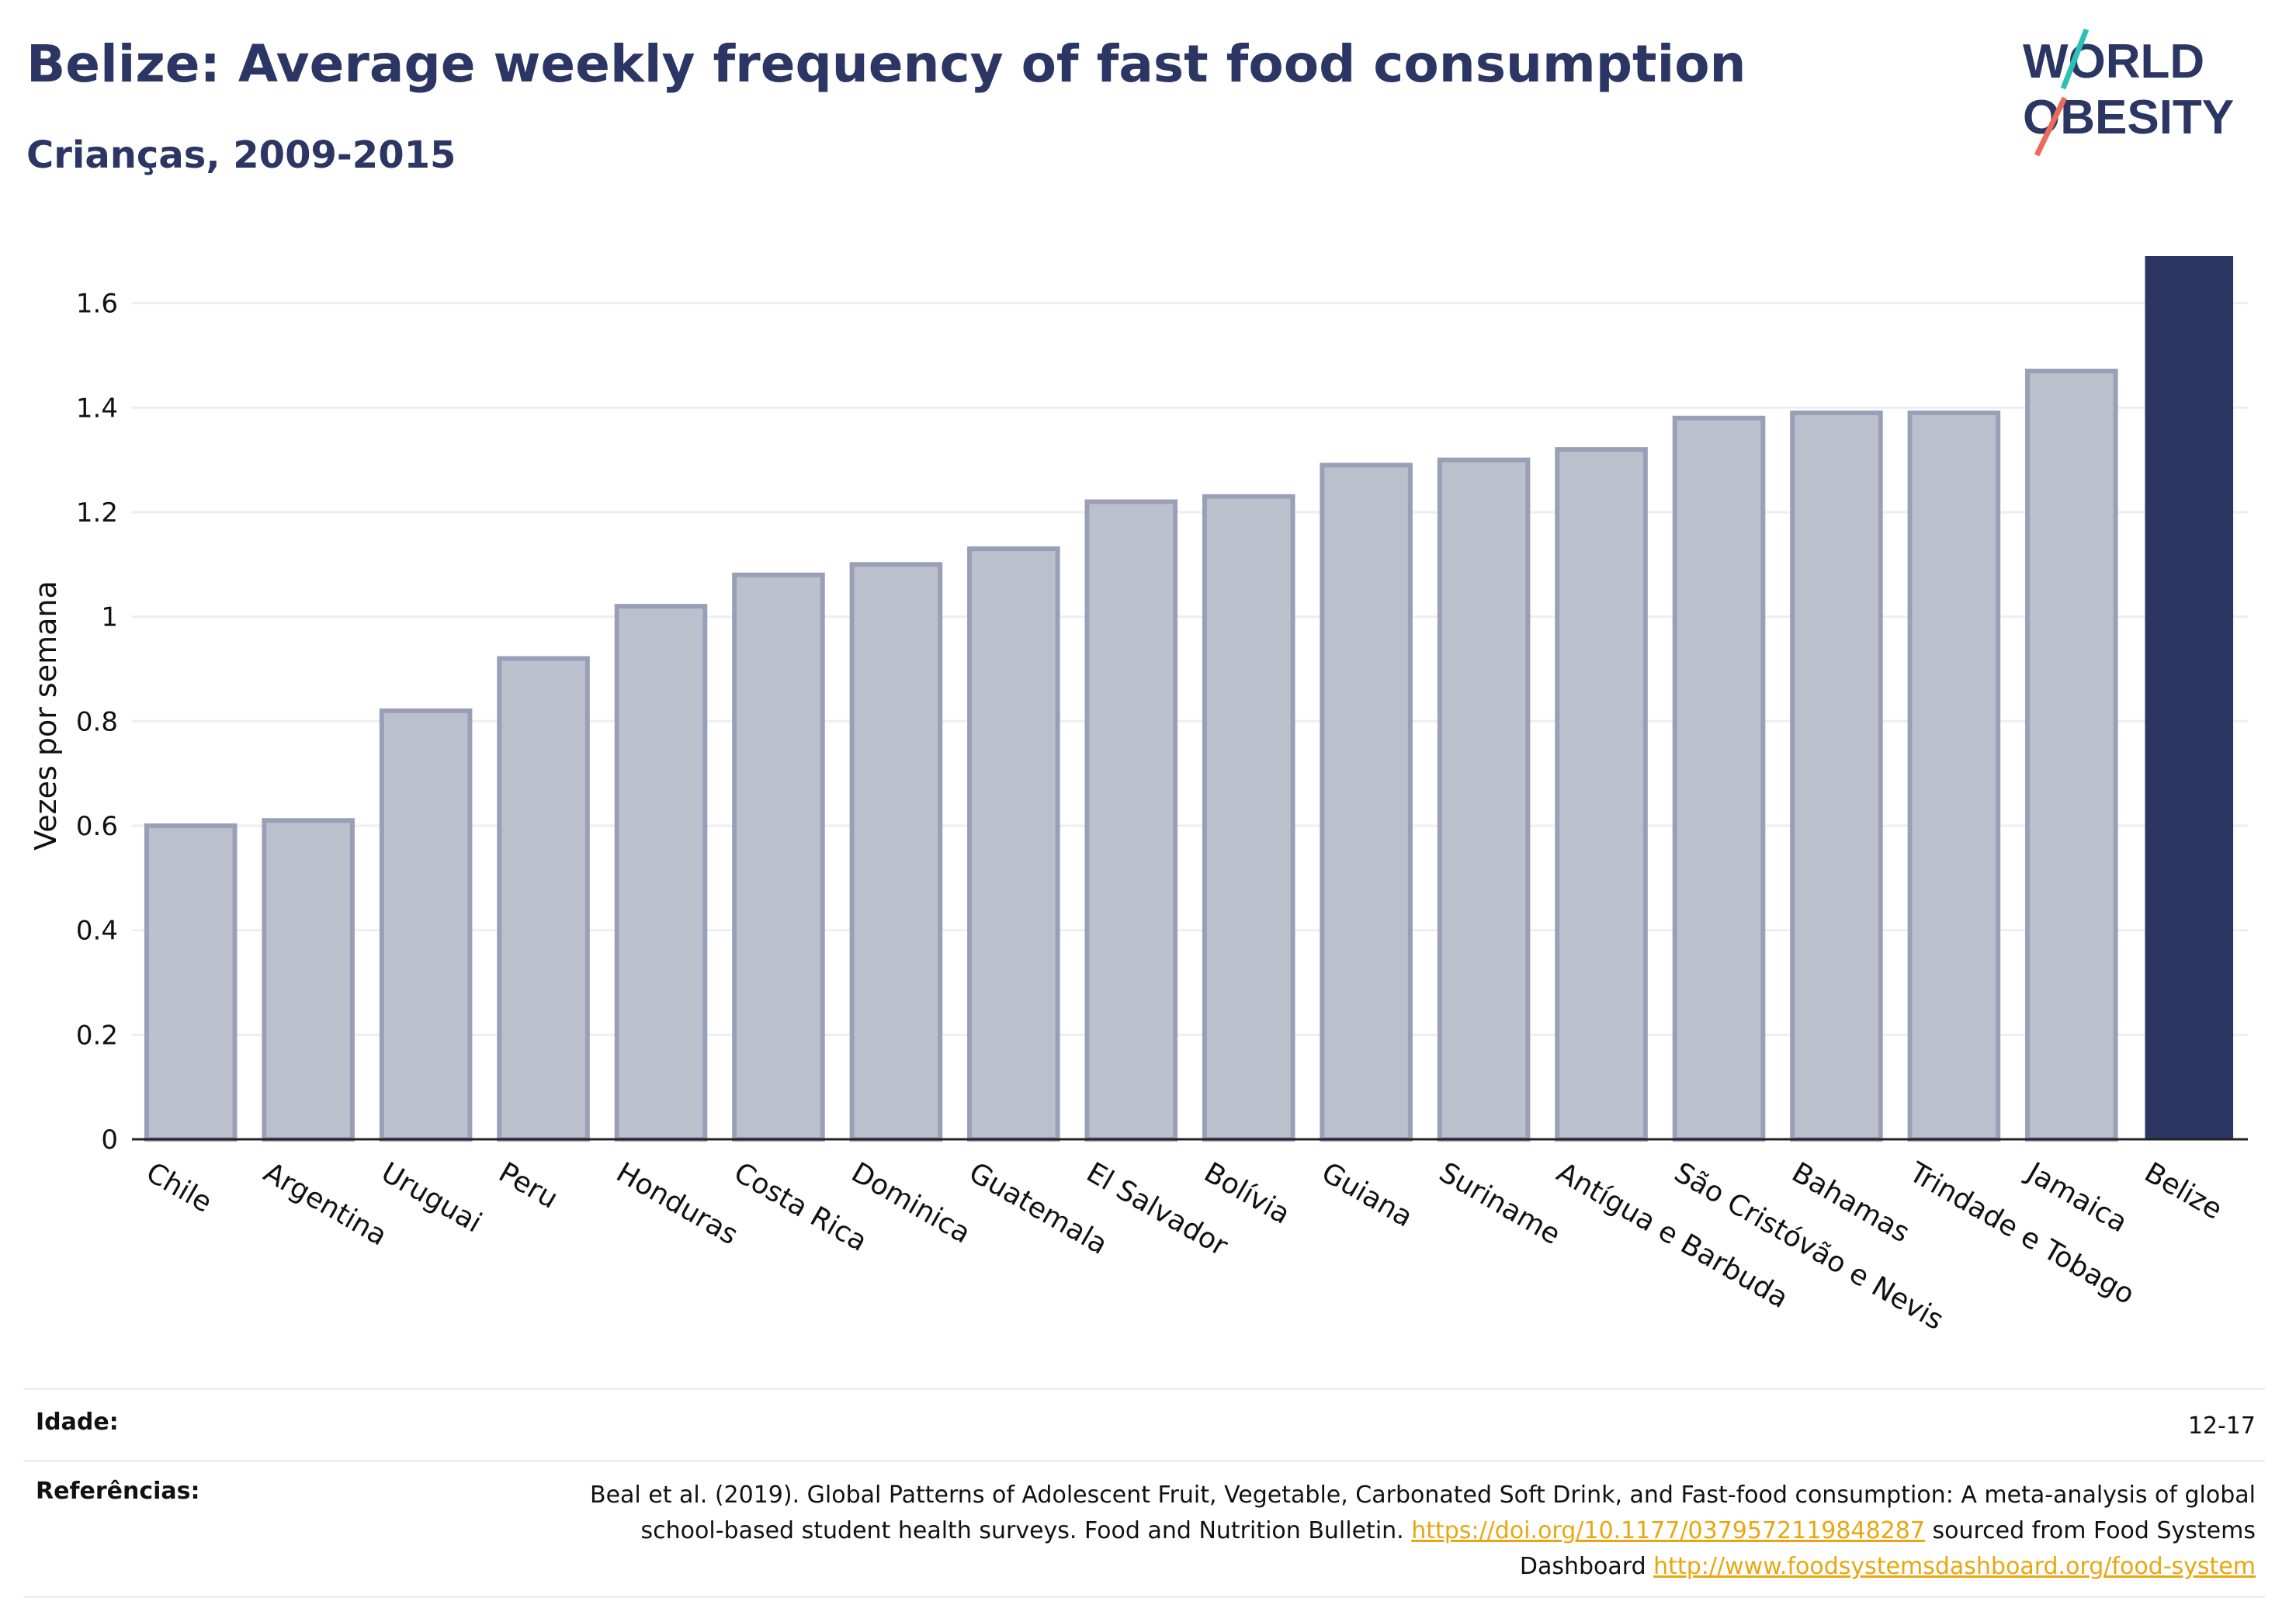 This screenshot has height=1622, width=2296. Describe the element at coordinates (1837, 776) in the screenshot. I see `bar-bahamas` at that location.